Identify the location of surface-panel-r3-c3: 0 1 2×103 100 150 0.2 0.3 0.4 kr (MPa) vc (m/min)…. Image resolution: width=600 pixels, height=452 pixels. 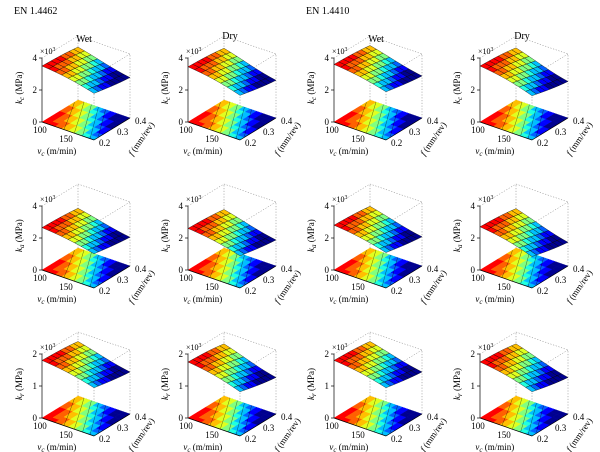
(377, 391).